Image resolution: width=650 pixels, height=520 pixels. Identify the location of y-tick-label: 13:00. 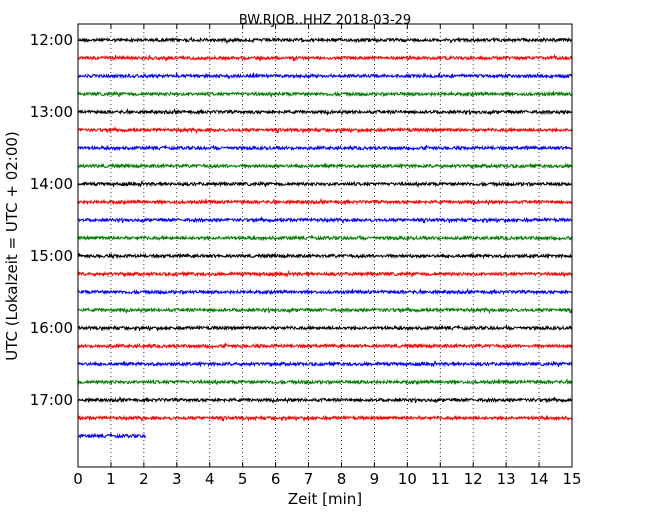
(51, 112).